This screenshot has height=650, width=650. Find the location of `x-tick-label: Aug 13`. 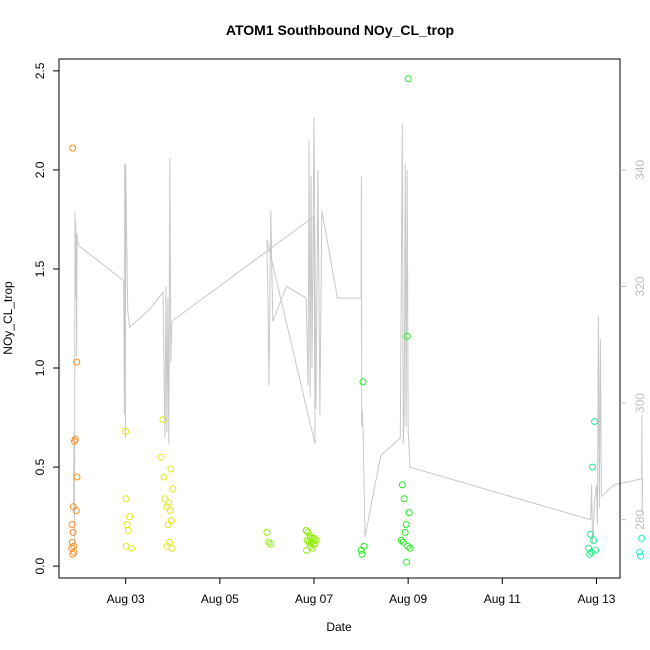

x-tick-label: Aug 13 is located at coordinates (596, 599).